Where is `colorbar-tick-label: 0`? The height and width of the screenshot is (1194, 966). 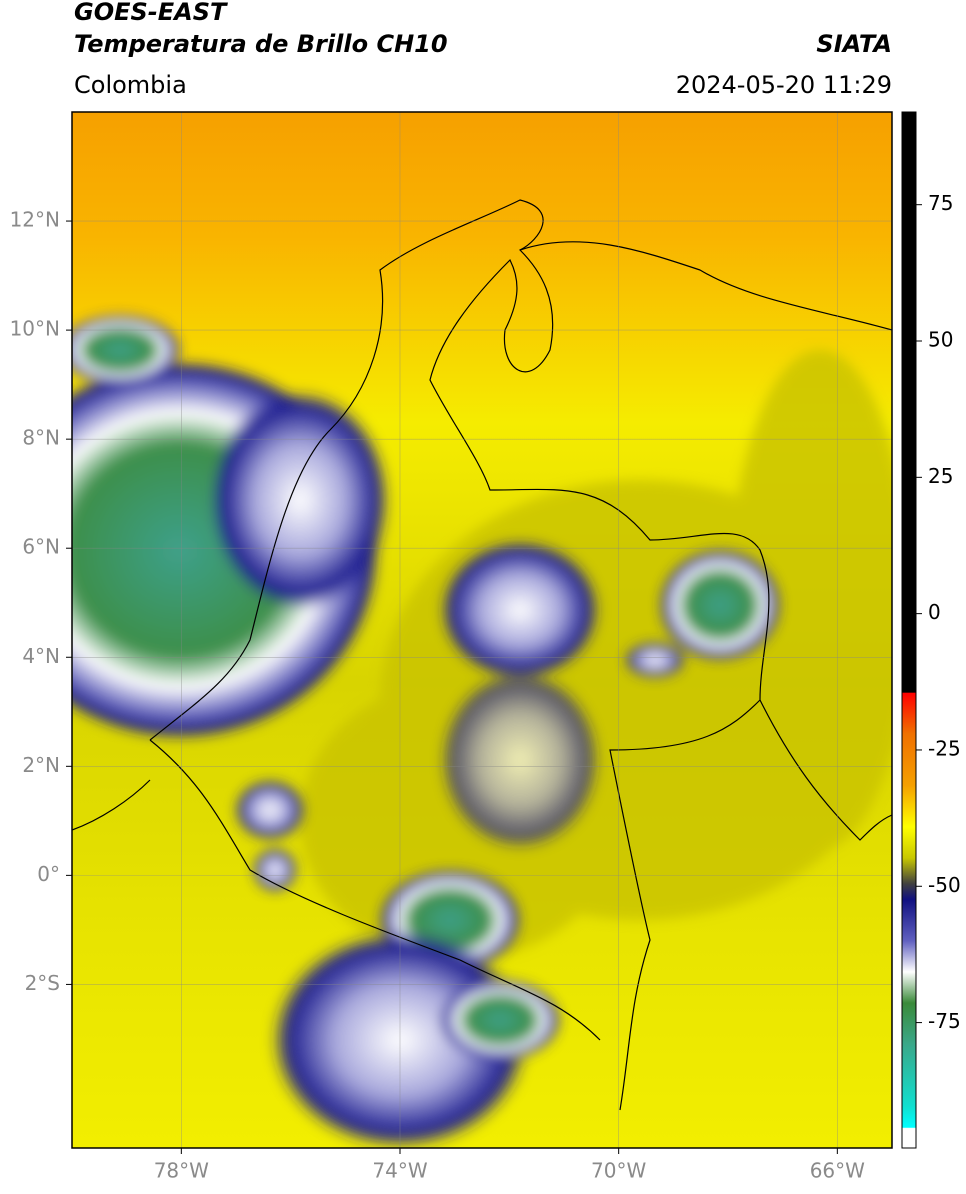 colorbar-tick-label: 0 is located at coordinates (934, 612).